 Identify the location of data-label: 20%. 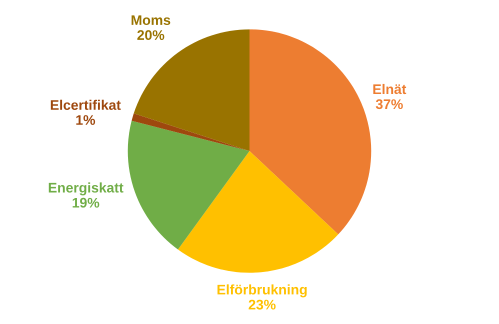
(150, 35).